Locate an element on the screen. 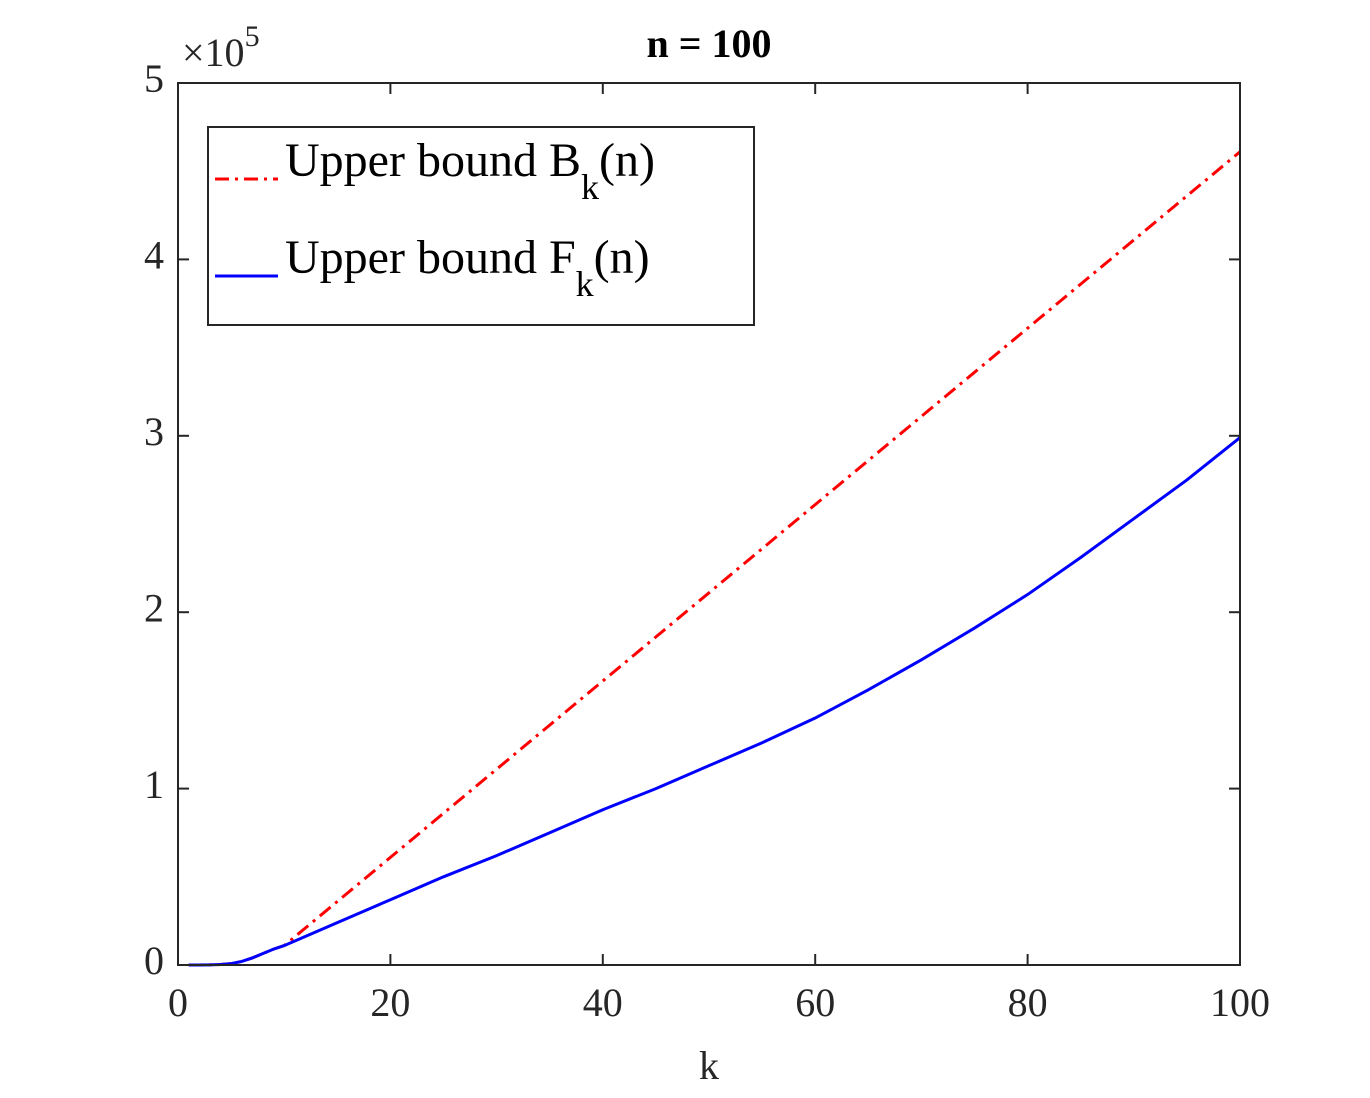 The width and height of the screenshot is (1370, 1098). x-tick-label: 0 is located at coordinates (178, 1002).